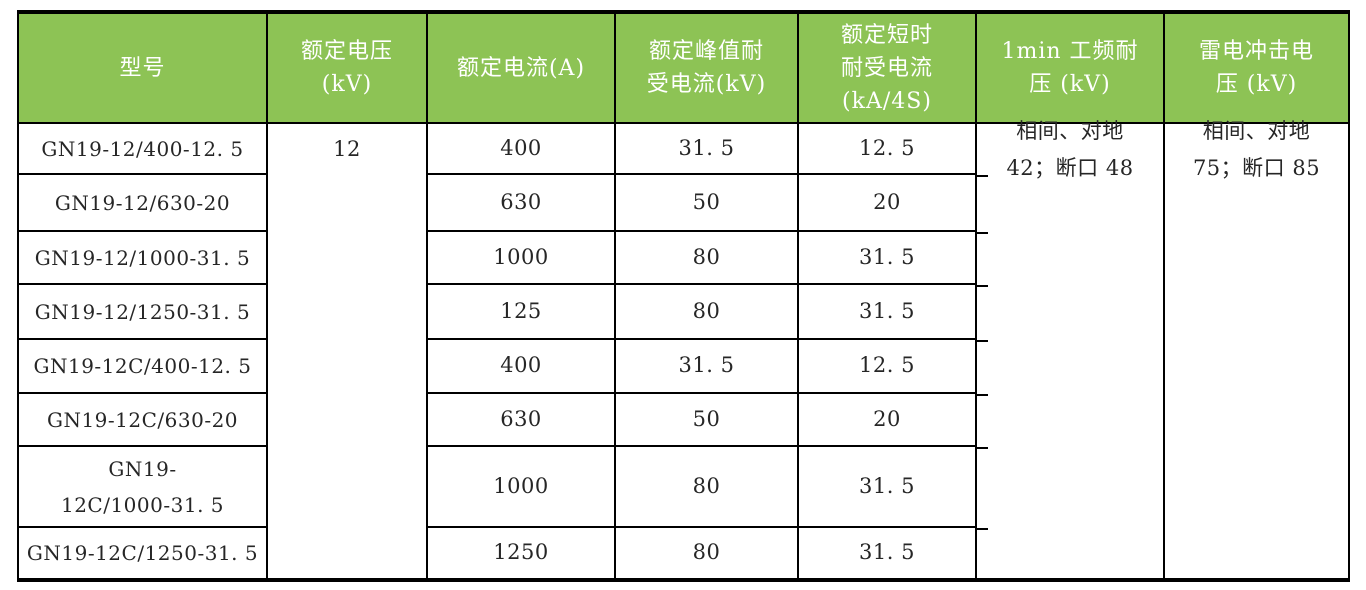 The width and height of the screenshot is (1366, 590). Describe the element at coordinates (142, 367) in the screenshot. I see `model-cell: GN19-12C/400-12. 5` at that location.